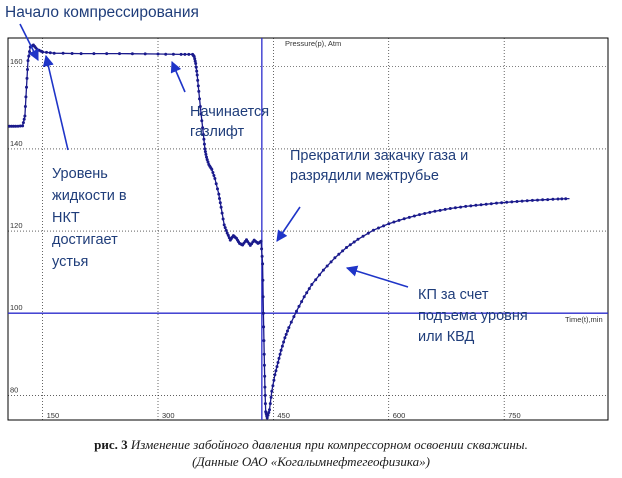 The height and width of the screenshot is (478, 622). What do you see at coordinates (53, 415) in the screenshot?
I see `x-tick-label: 150` at bounding box center [53, 415].